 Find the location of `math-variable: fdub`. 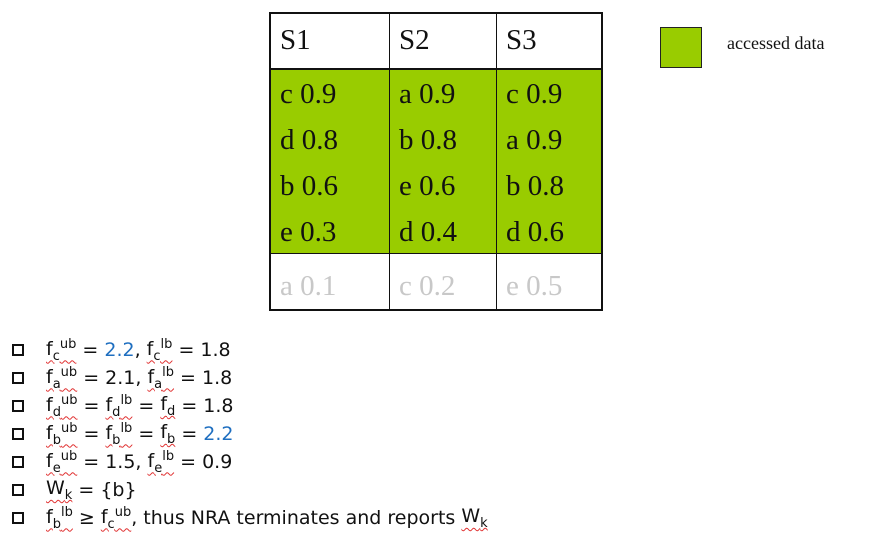

math-variable: fdub is located at coordinates (61, 406).